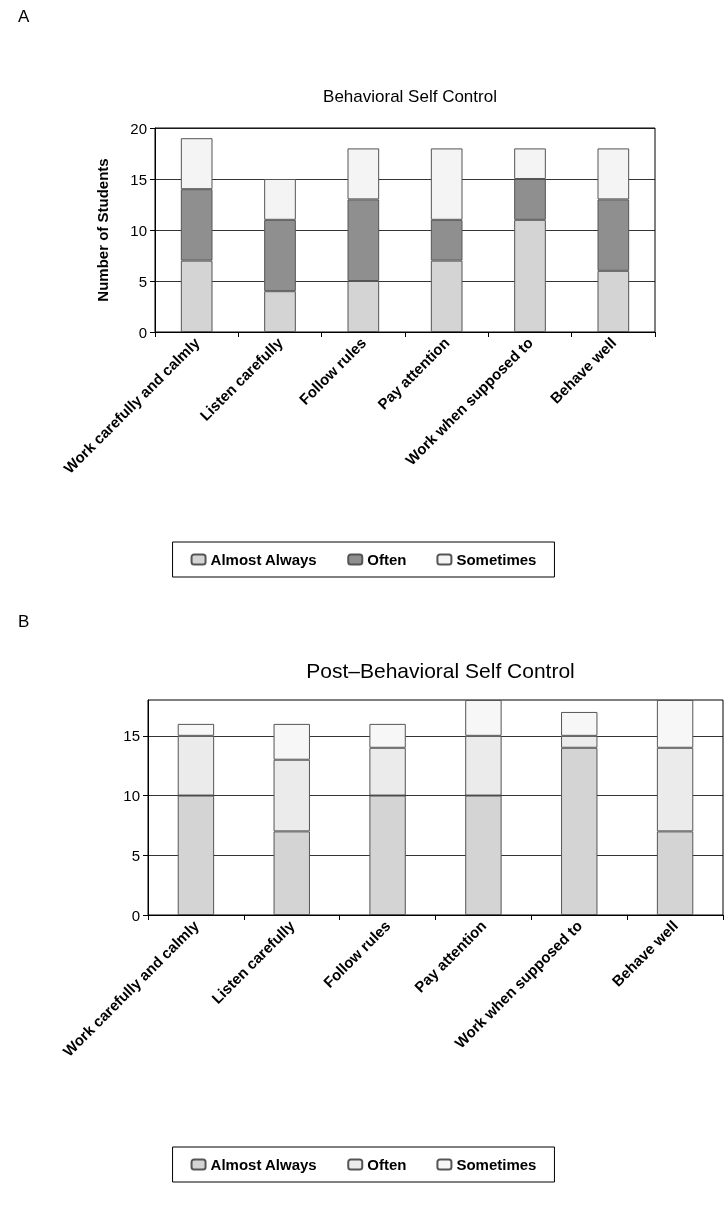 This screenshot has width=727, height=1219. Describe the element at coordinates (24, 621) in the screenshot. I see `text: B` at that location.